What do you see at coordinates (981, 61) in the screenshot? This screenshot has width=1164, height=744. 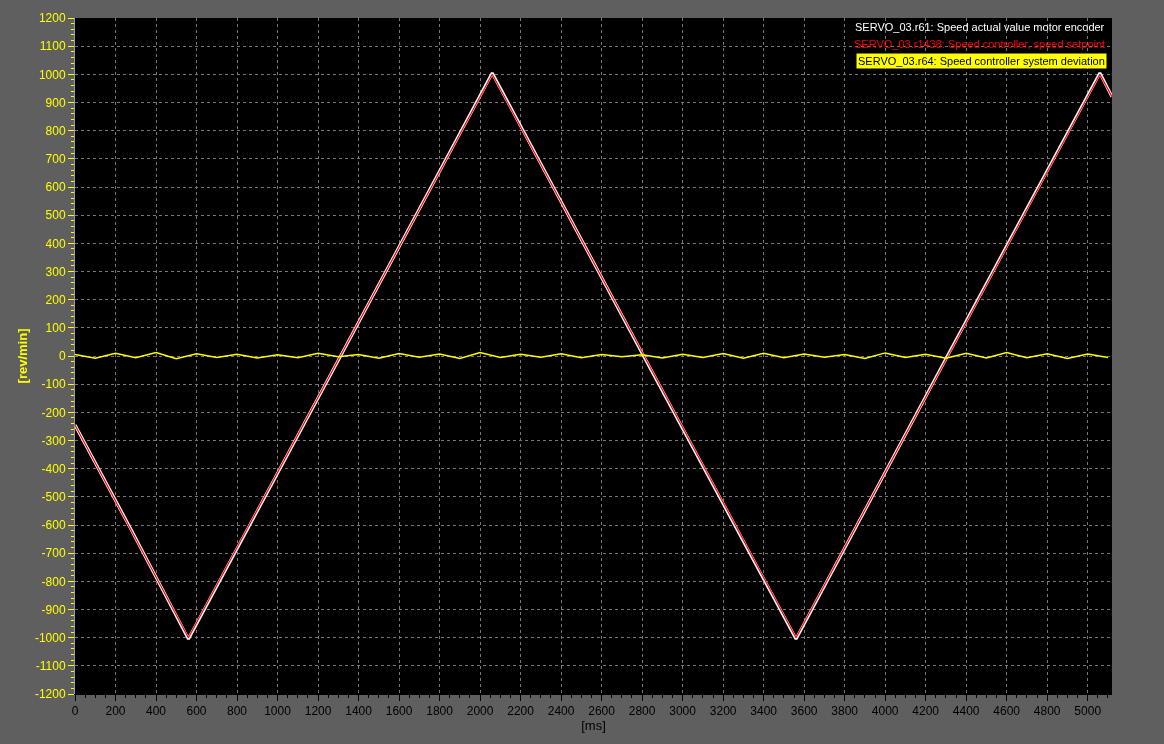 I see `text: SERVO_03.r64: Speed controller system deviation` at bounding box center [981, 61].